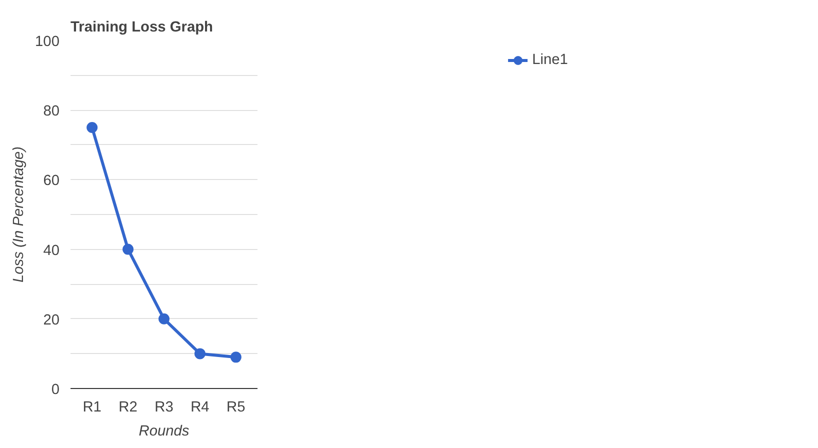 This screenshot has width=818, height=448. Describe the element at coordinates (51, 181) in the screenshot. I see `y-tick-label: 60` at that location.